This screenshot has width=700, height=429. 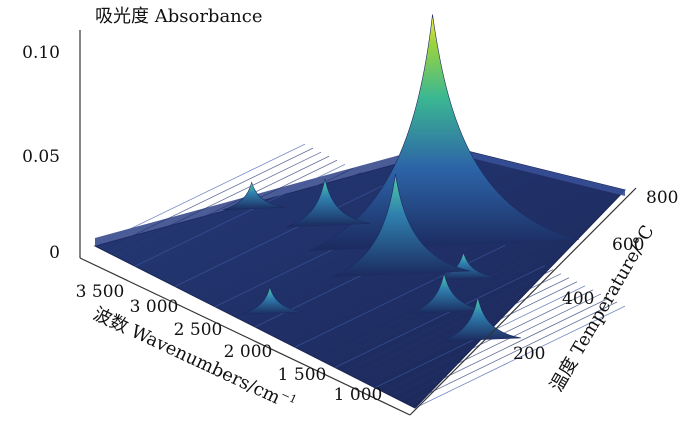 What do you see at coordinates (54, 253) in the screenshot?
I see `z-tick-label: 0` at bounding box center [54, 253].